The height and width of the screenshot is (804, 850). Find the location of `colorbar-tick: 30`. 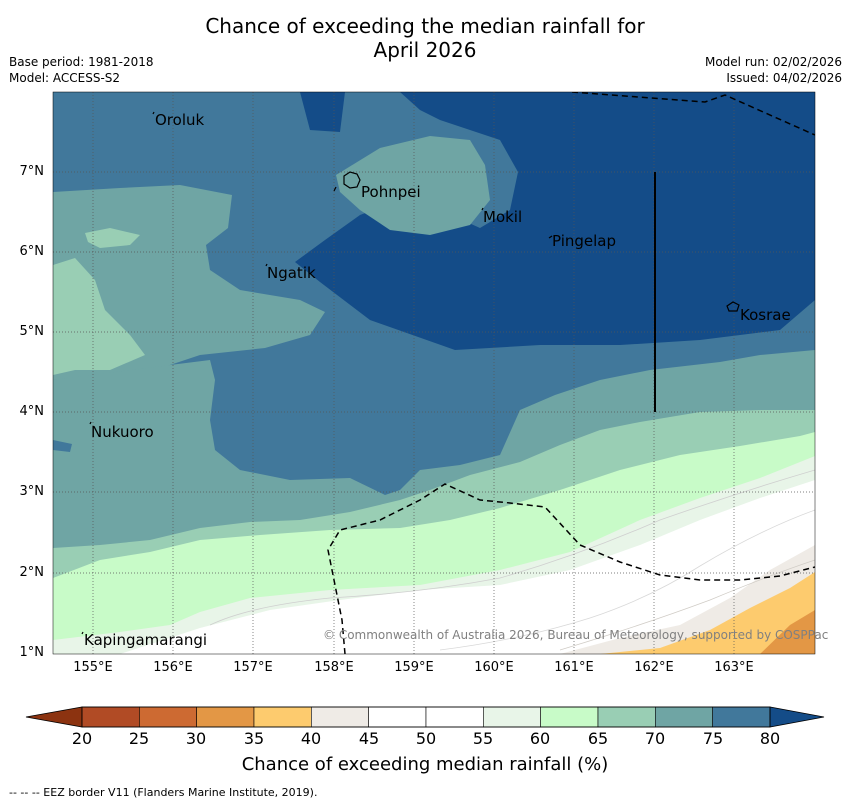

colorbar-tick: 30 is located at coordinates (196, 738).